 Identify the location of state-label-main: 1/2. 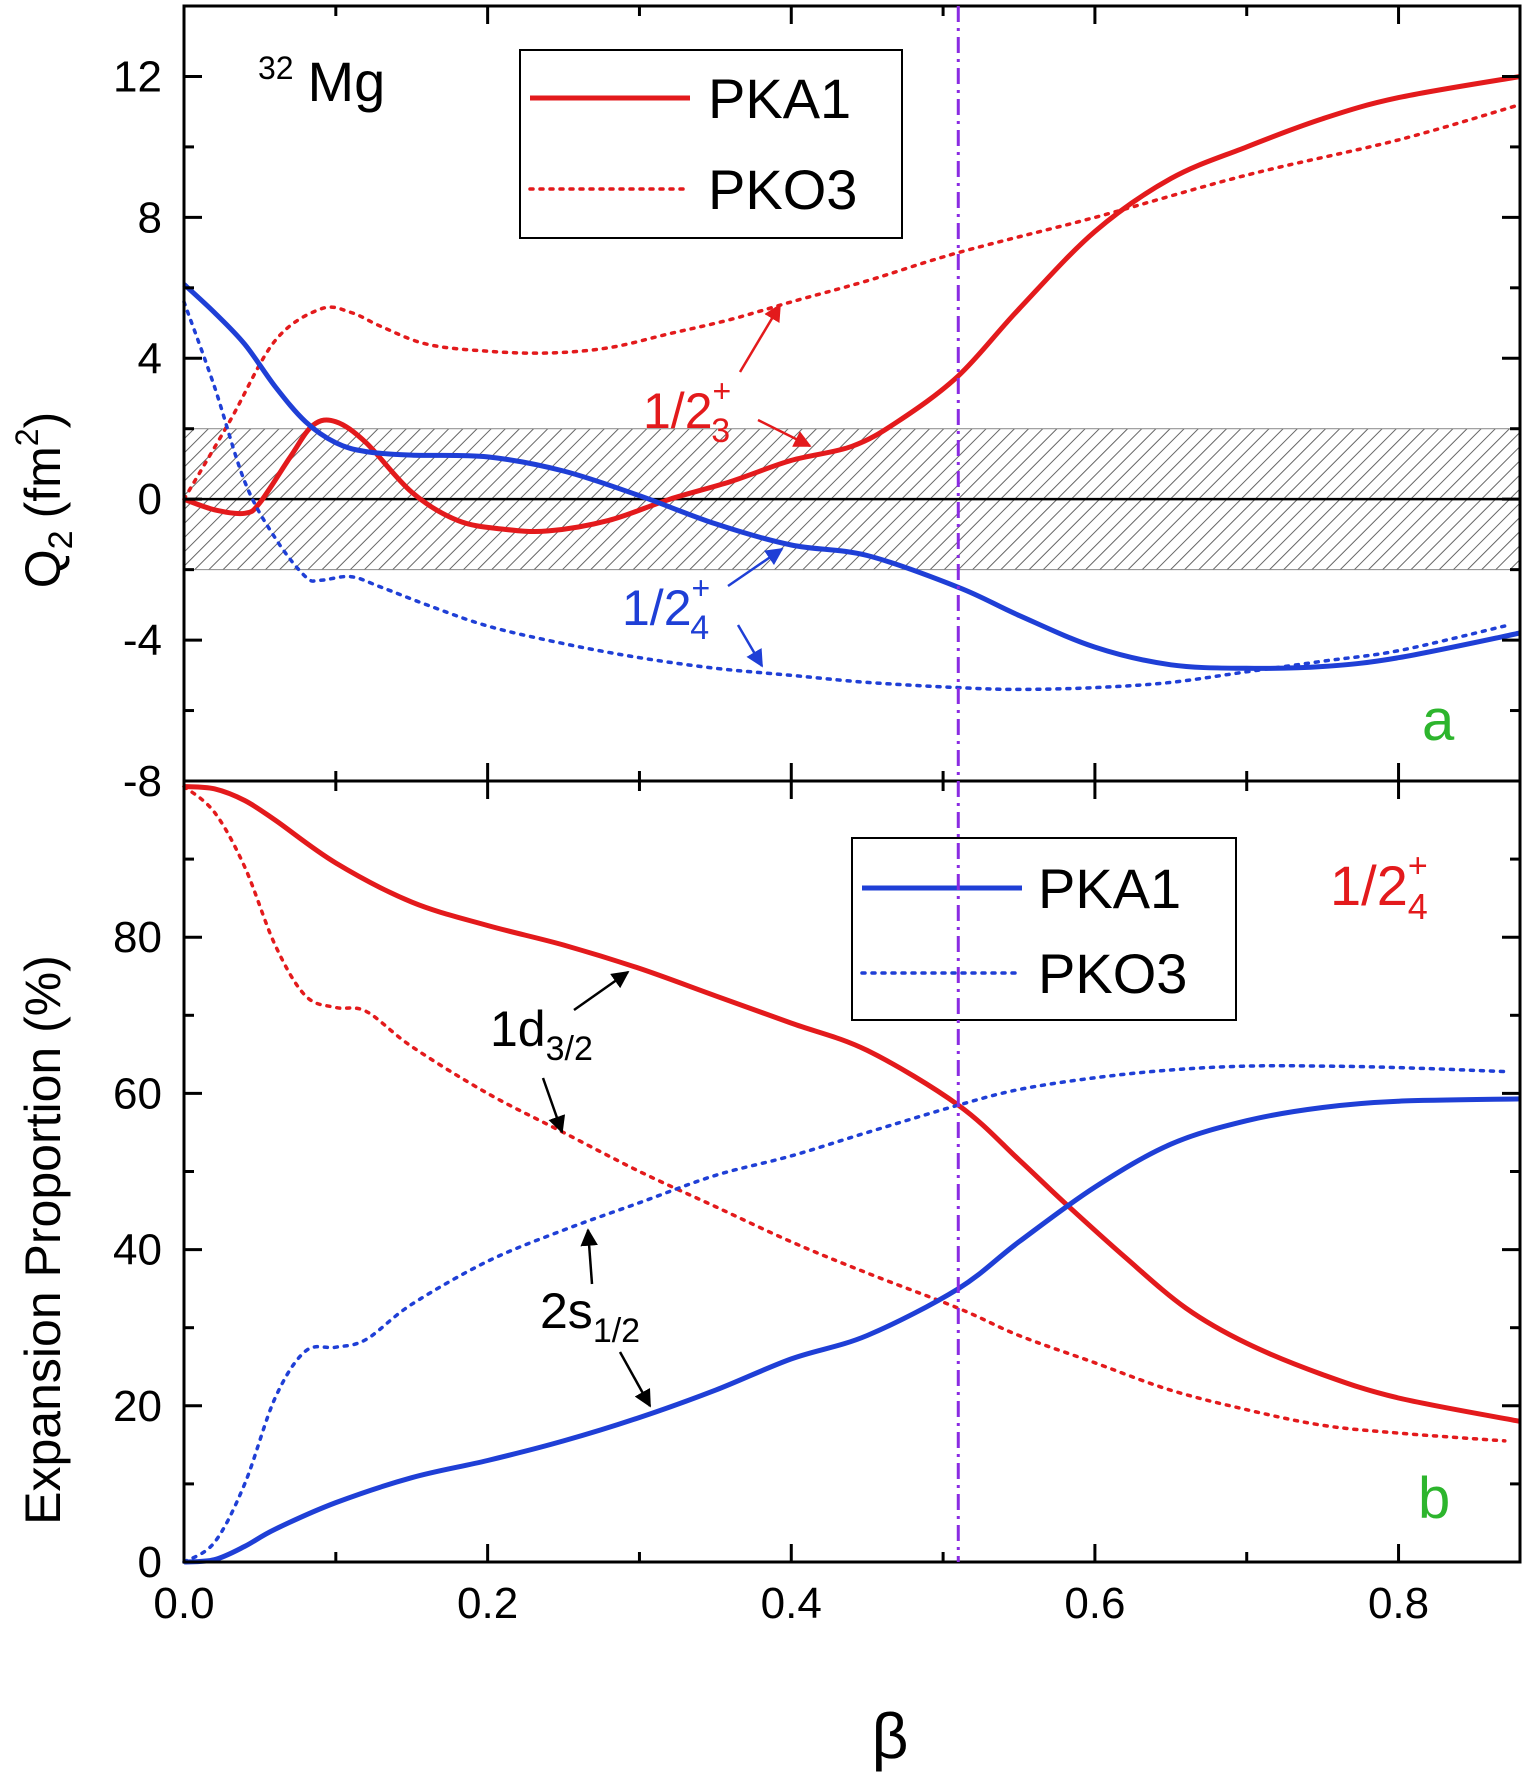
(1369, 885).